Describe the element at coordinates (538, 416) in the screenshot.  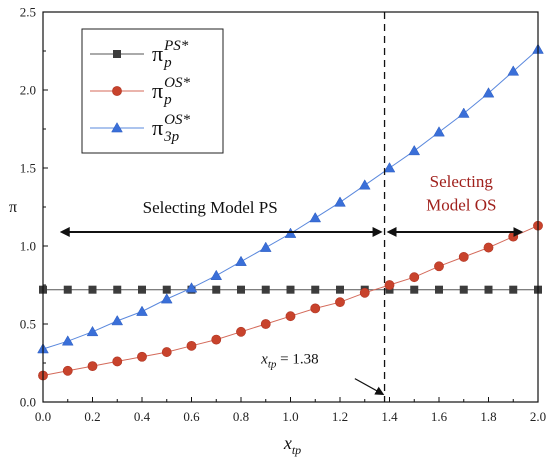
I see `x-tick-label: 2.0` at that location.